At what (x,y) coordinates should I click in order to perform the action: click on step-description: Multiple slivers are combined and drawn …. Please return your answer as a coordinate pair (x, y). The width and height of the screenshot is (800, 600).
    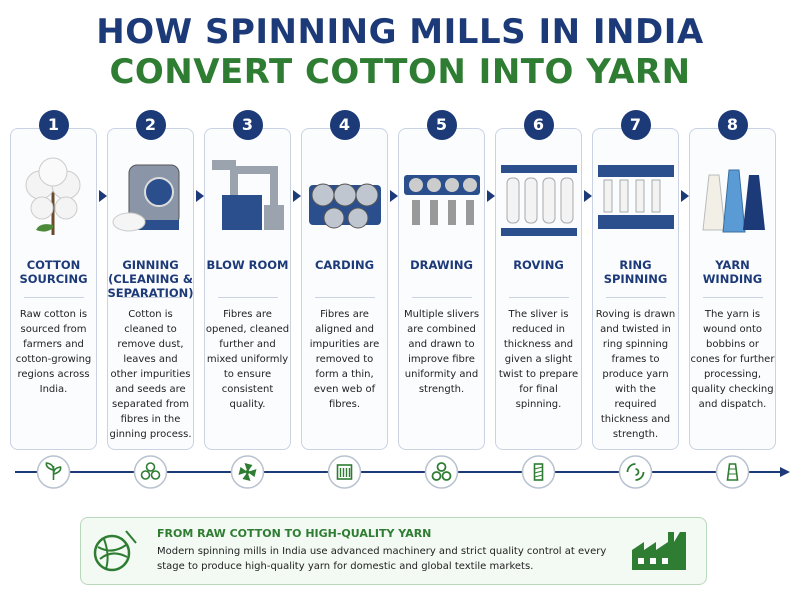
    Looking at the image, I should click on (441, 352).